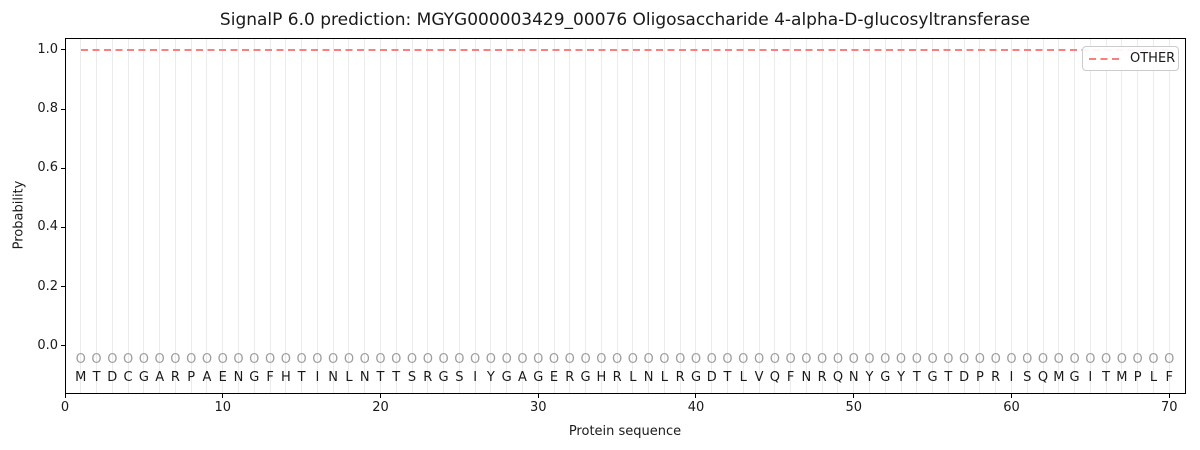  I want to click on residue-letter: I, so click(317, 378).